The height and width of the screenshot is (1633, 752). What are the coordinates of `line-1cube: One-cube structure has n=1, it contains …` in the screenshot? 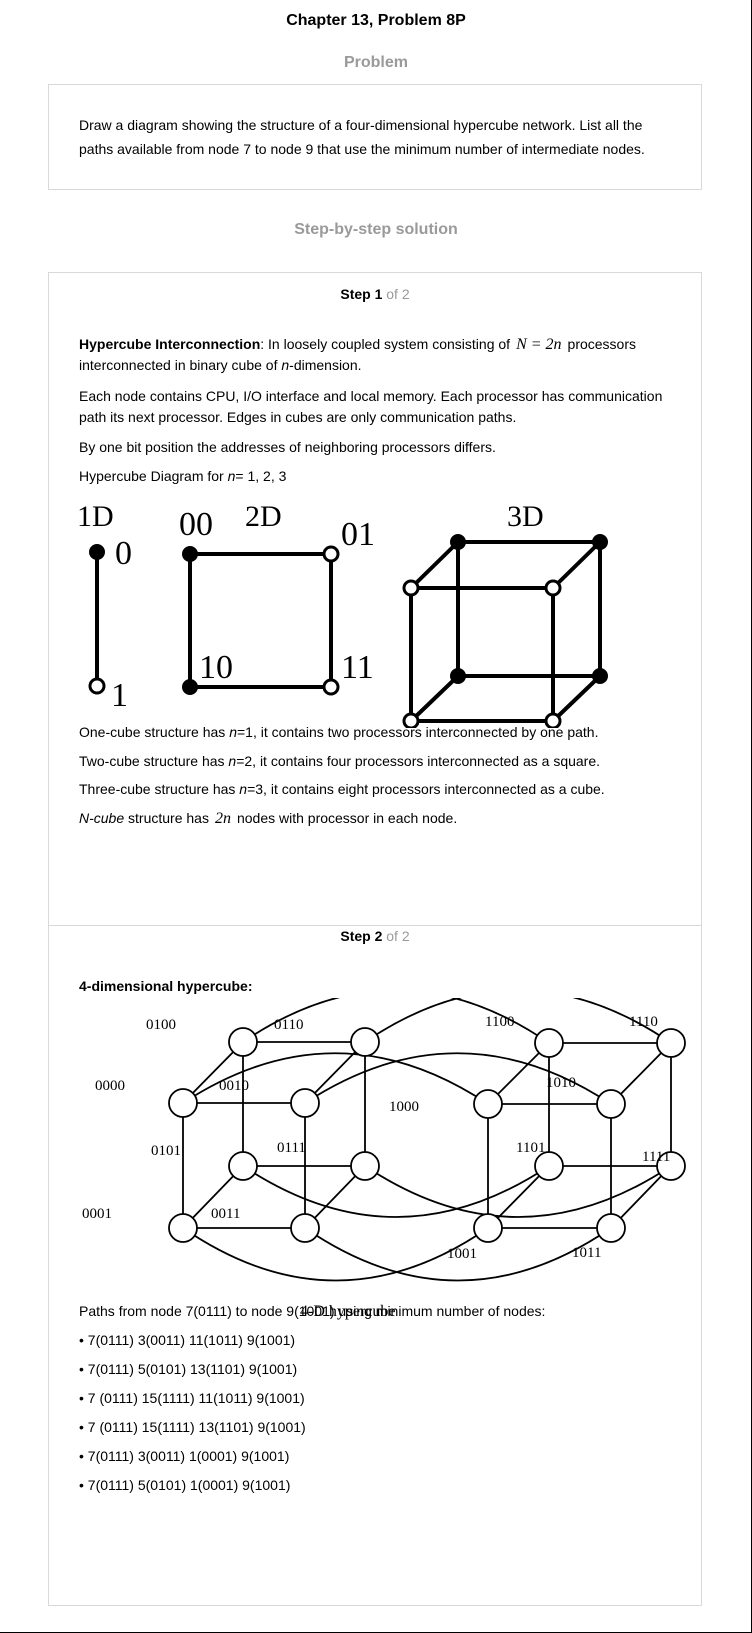 It's located at (339, 732).